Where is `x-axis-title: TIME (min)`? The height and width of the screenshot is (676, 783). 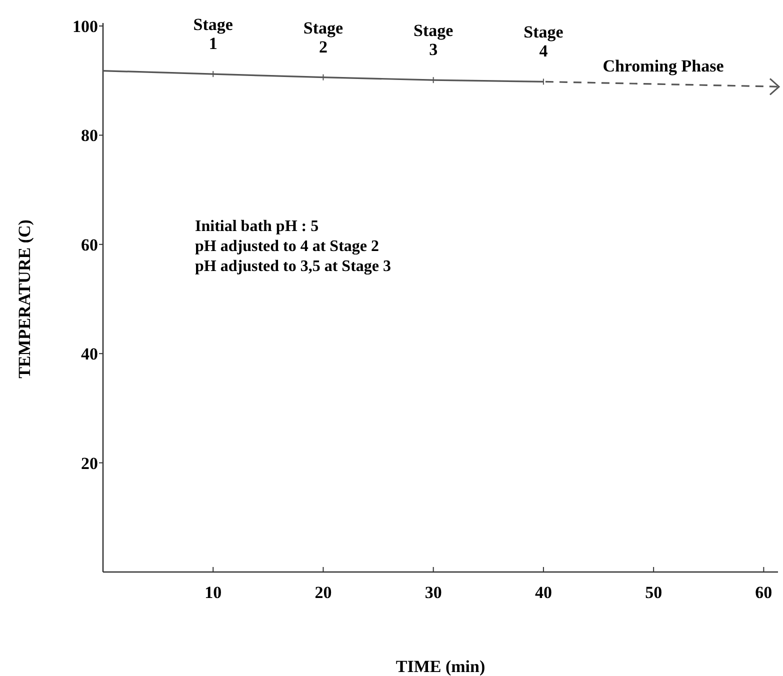
x-axis-title: TIME (min) is located at coordinates (441, 666).